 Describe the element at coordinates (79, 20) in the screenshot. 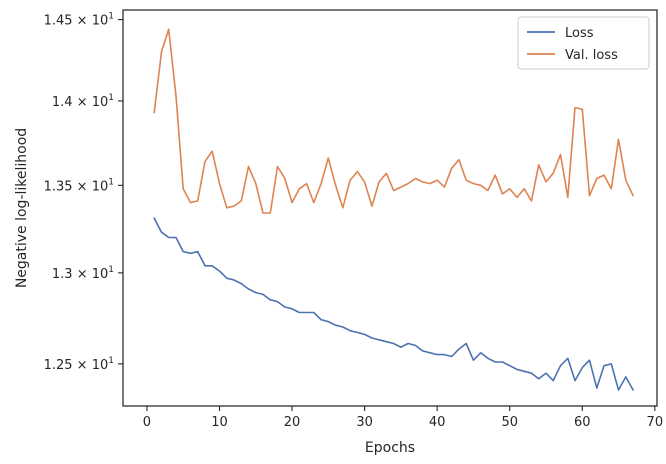

I see `y-tick-label: 1.45 × 10¹` at that location.